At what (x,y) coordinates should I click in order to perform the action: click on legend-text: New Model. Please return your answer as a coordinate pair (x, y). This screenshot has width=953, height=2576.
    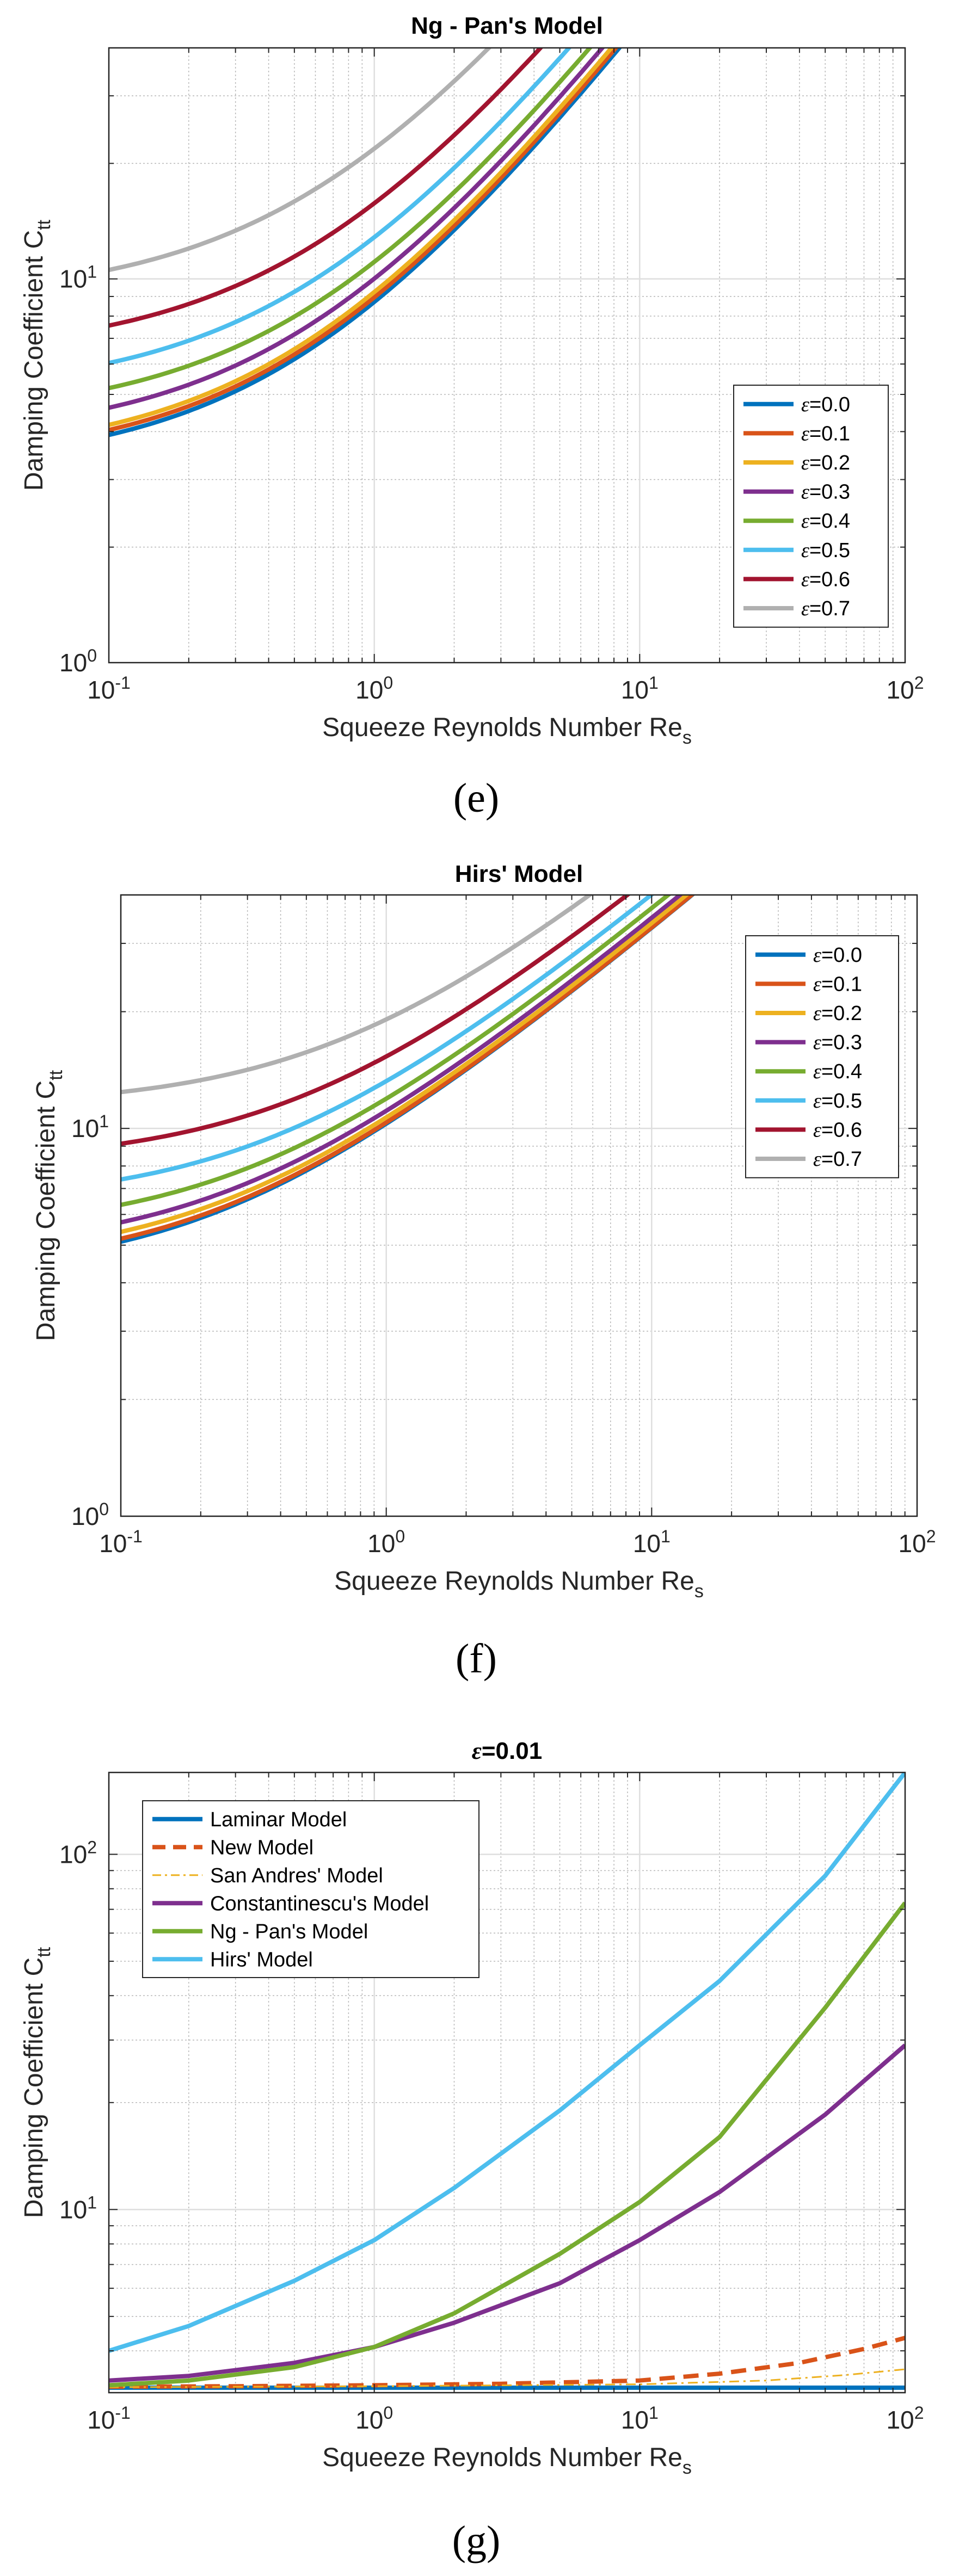
    Looking at the image, I should click on (261, 1848).